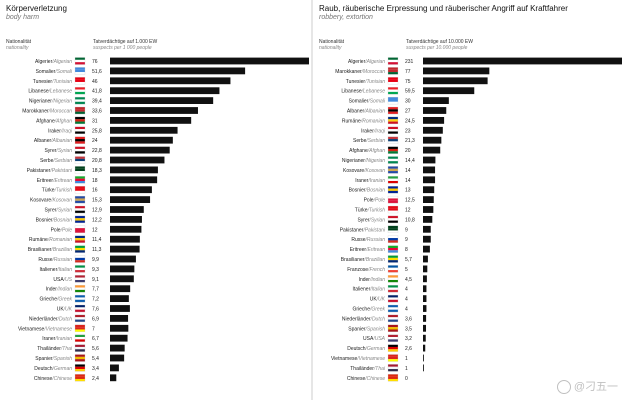 The image size is (624, 400). Describe the element at coordinates (58, 151) in the screenshot. I see `category-label: Syrer/Syrian` at that location.